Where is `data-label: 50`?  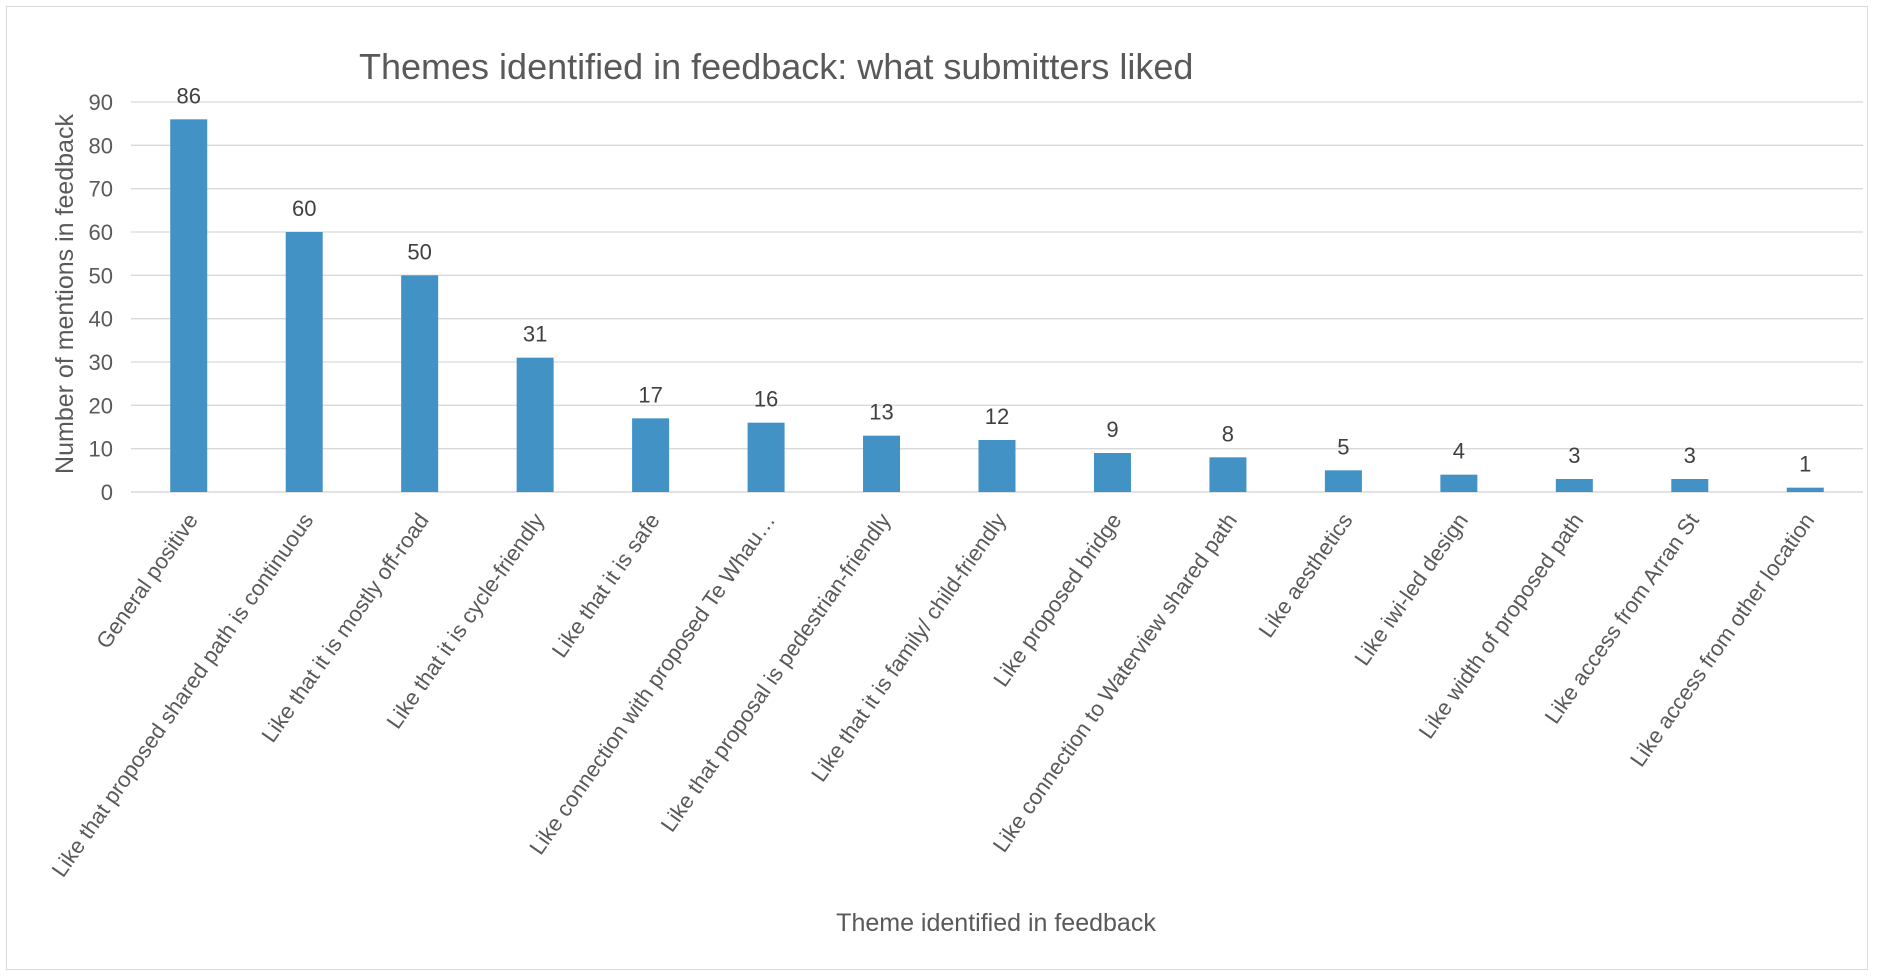 data-label: 50 is located at coordinates (419, 251).